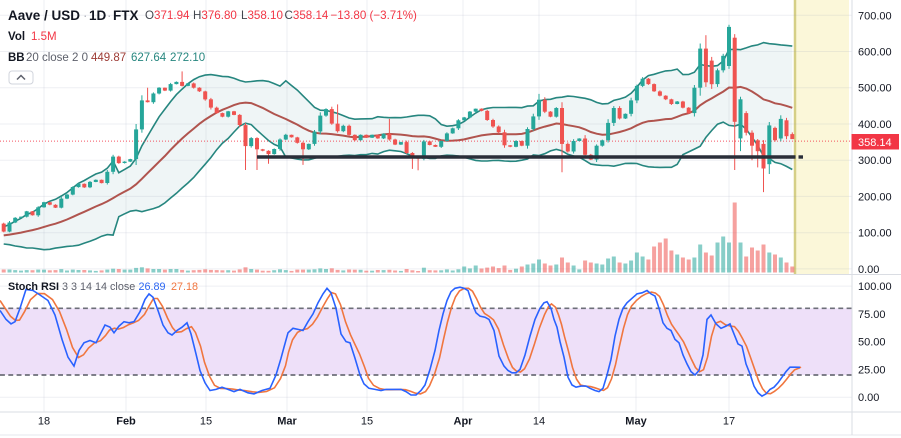 Image resolution: width=901 pixels, height=438 pixels. Describe the element at coordinates (126, 422) in the screenshot. I see `svg-text: Feb` at that location.